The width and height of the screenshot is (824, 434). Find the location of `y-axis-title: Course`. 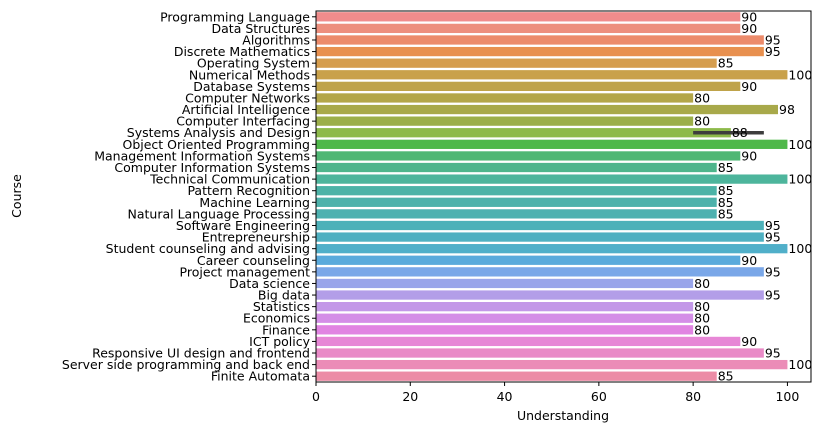

y-axis-title: Course is located at coordinates (16, 196).